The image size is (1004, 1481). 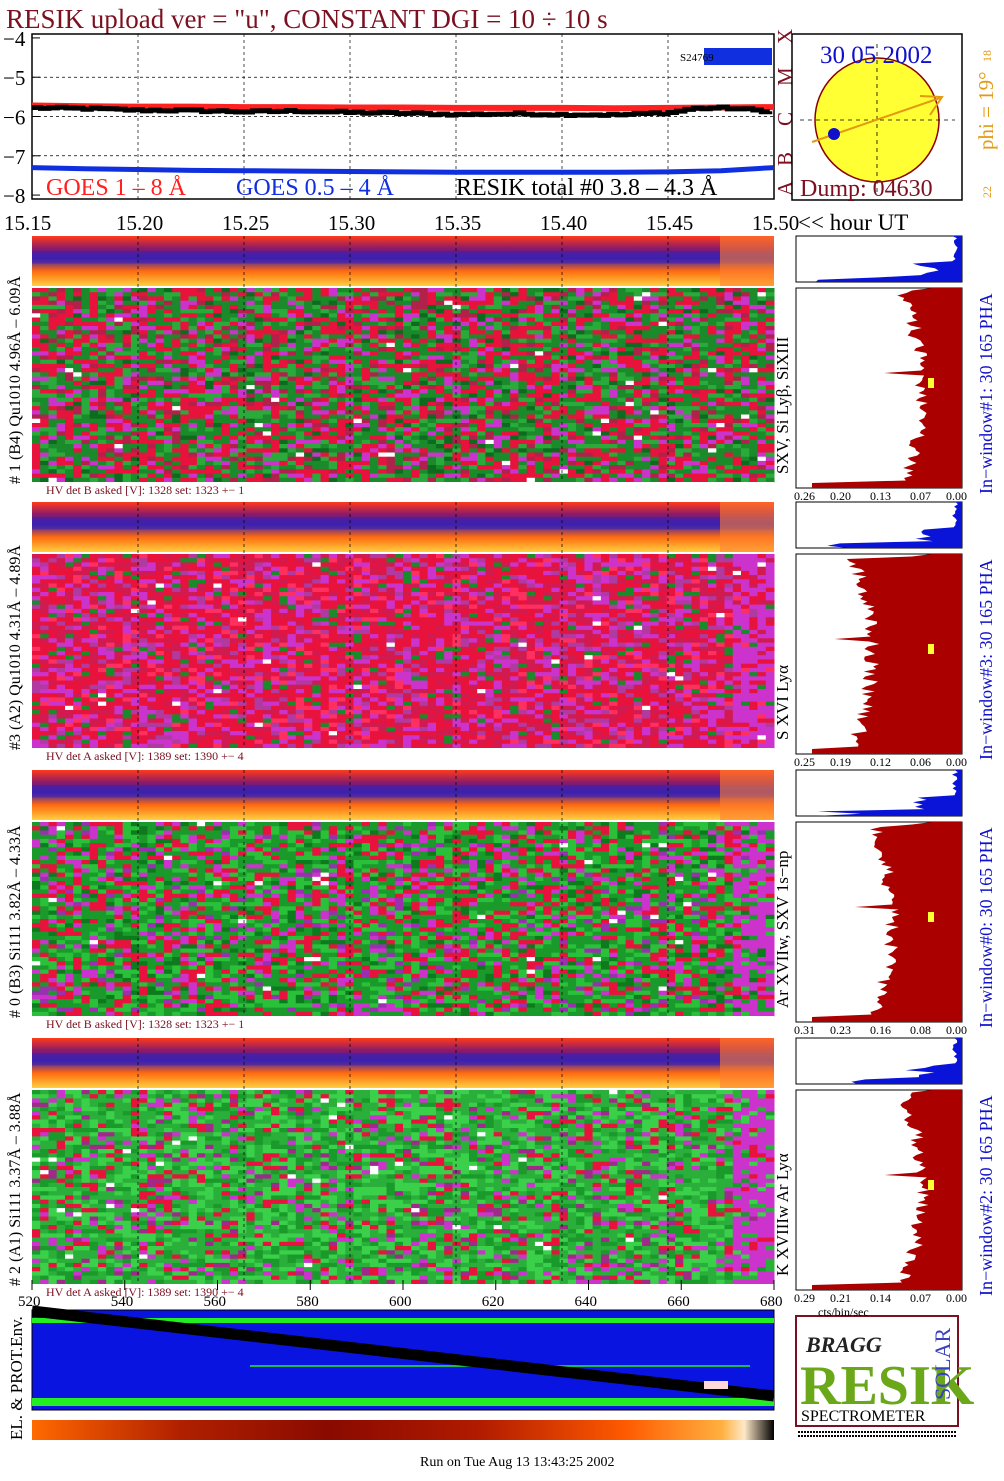 What do you see at coordinates (782, 405) in the screenshot?
I see `panel-lines-label: SXV, Si Lyβ, SiXIII` at bounding box center [782, 405].